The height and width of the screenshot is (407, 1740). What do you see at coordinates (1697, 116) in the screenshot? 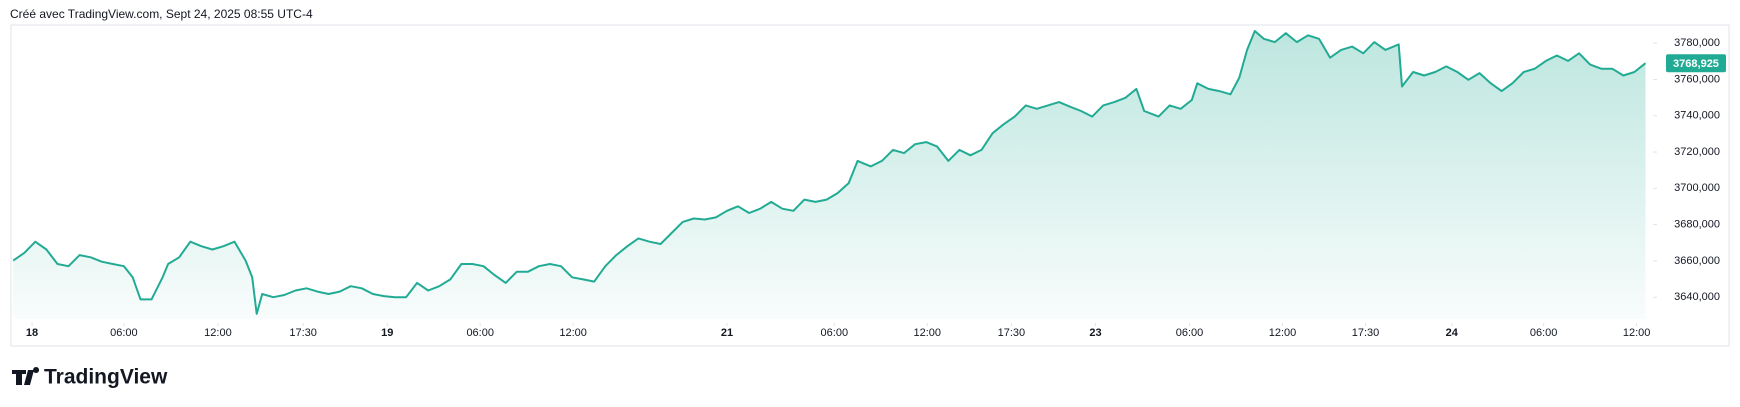
I see `y-tick-label: 3740,000` at bounding box center [1697, 116].